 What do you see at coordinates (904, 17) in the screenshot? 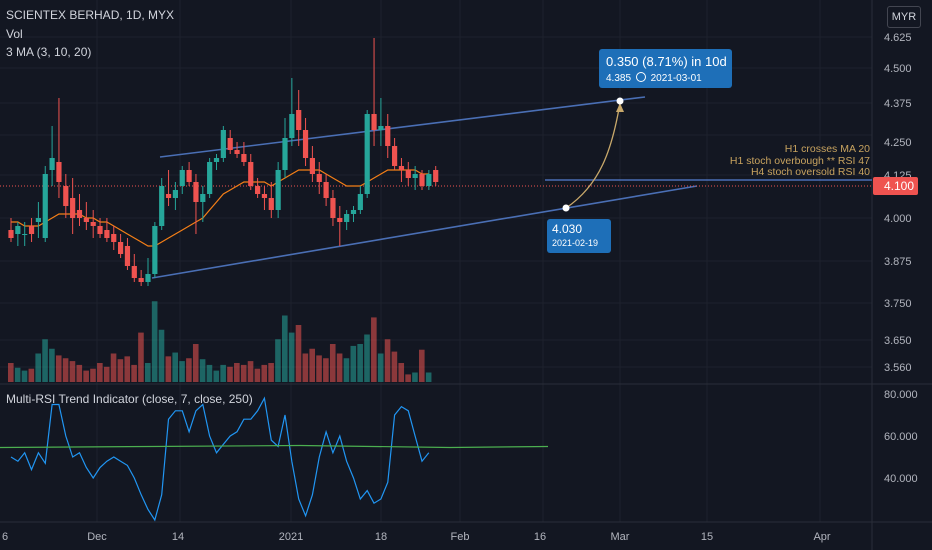
I see `currency-badge: MYR` at bounding box center [904, 17].